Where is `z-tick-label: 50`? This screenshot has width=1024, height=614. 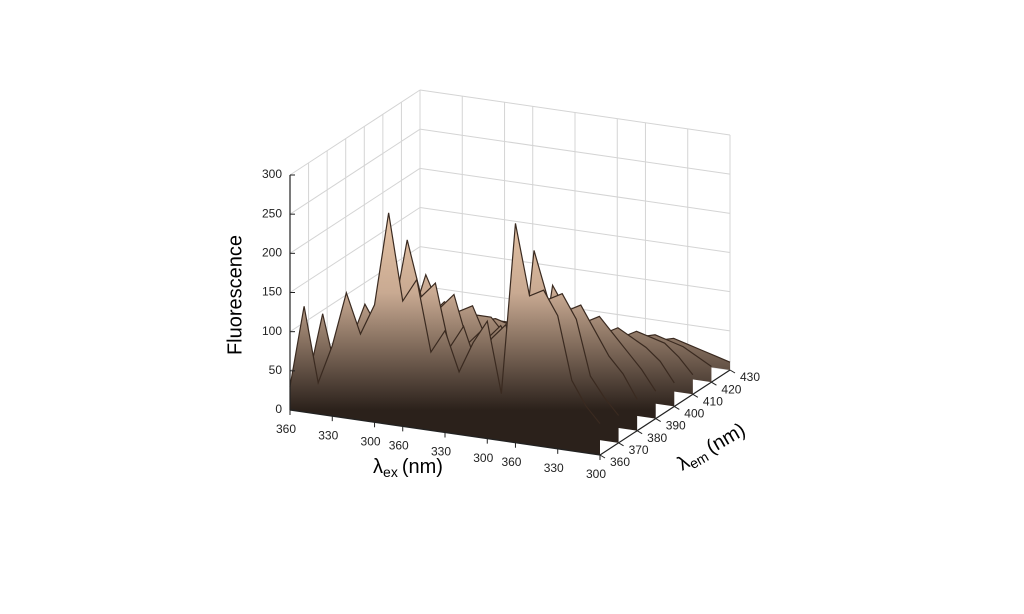
z-tick-label: 50 is located at coordinates (276, 370).